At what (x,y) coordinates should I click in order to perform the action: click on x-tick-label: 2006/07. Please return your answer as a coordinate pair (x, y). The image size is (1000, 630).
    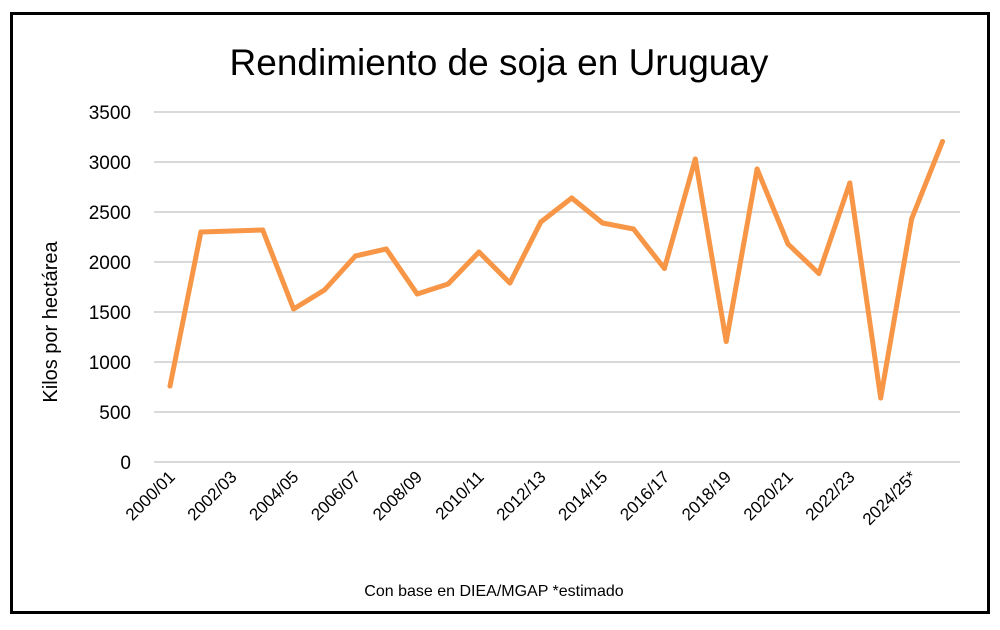
    Looking at the image, I should click on (335, 495).